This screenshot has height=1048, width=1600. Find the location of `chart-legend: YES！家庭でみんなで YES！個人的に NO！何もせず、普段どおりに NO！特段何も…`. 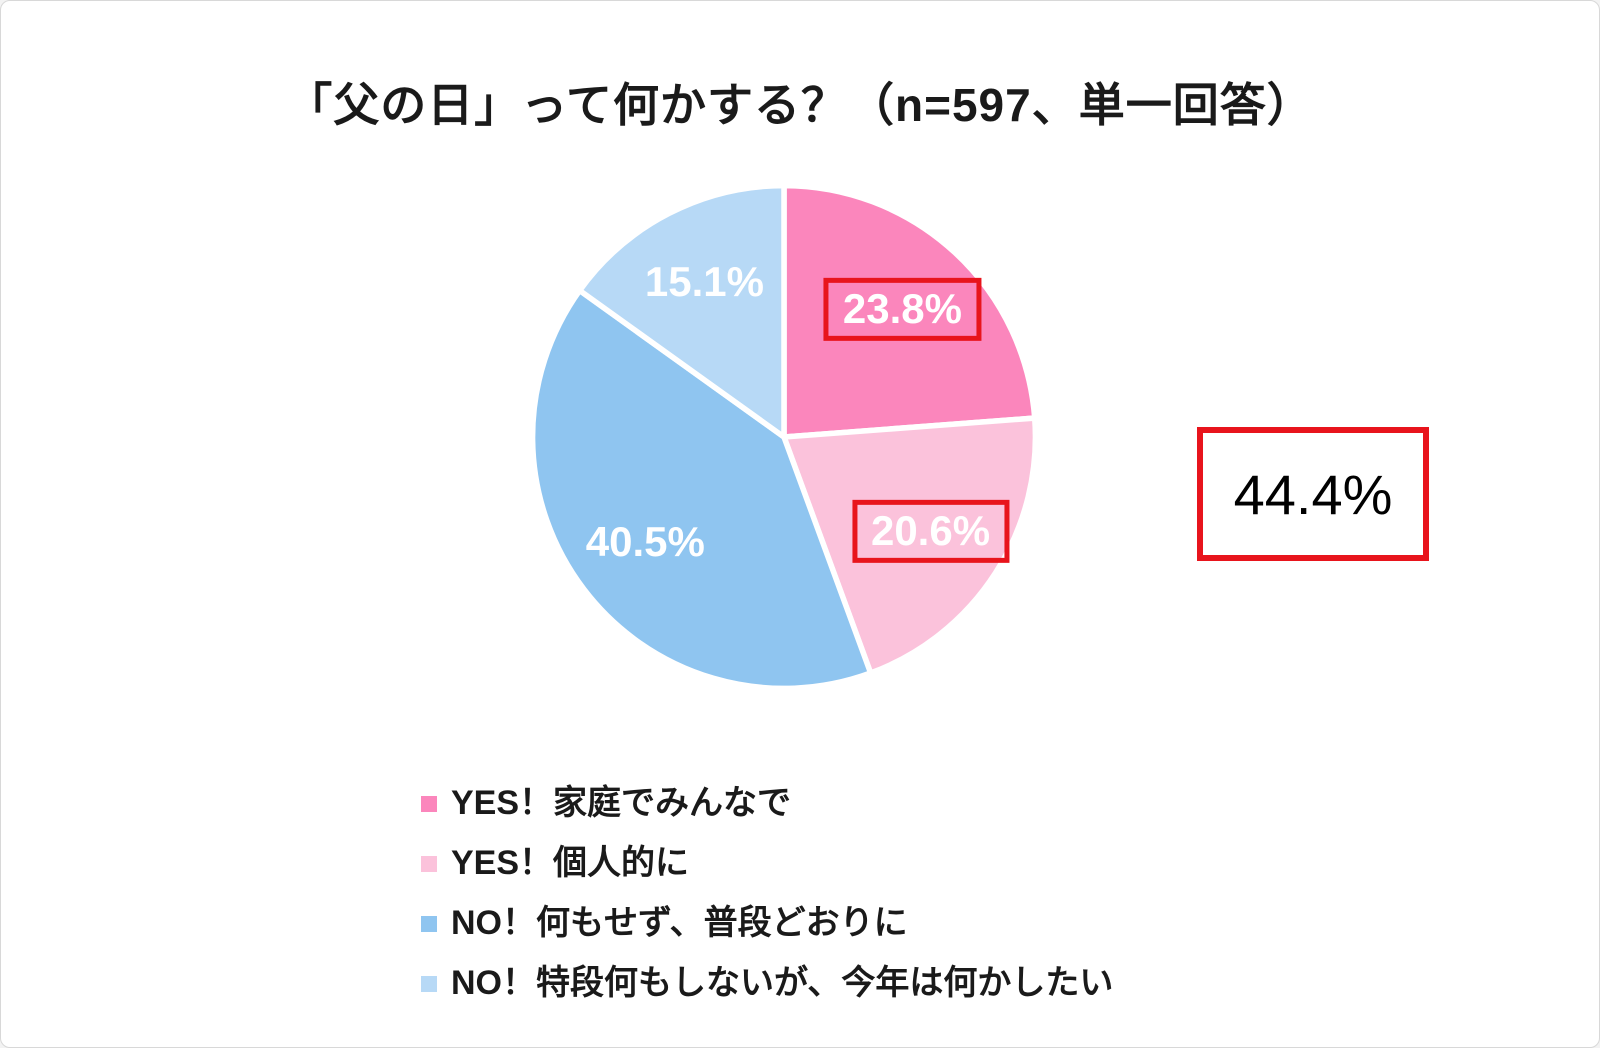

chart-legend: YES！家庭でみんなで YES！個人的に NO！何もせず、普段どおりに NO！特段何も… is located at coordinates (767, 893).